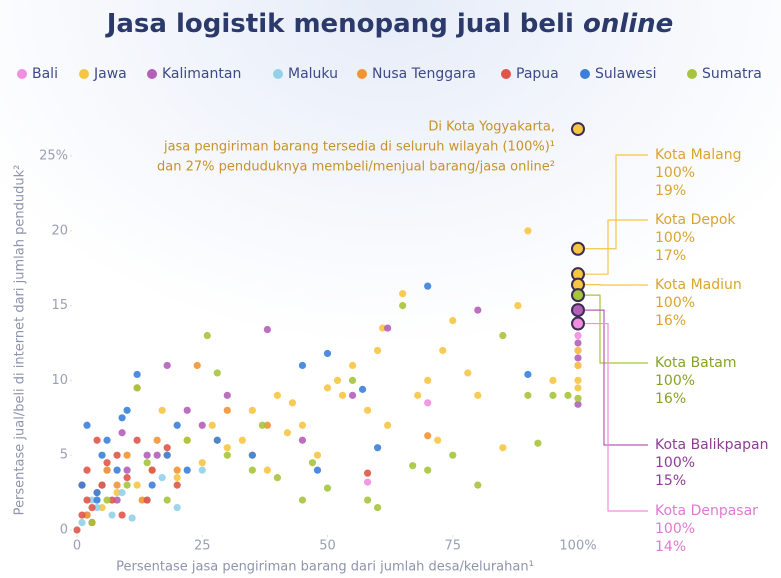 The image size is (781, 578). Describe the element at coordinates (110, 74) in the screenshot. I see `legend-label: Jawa` at that location.